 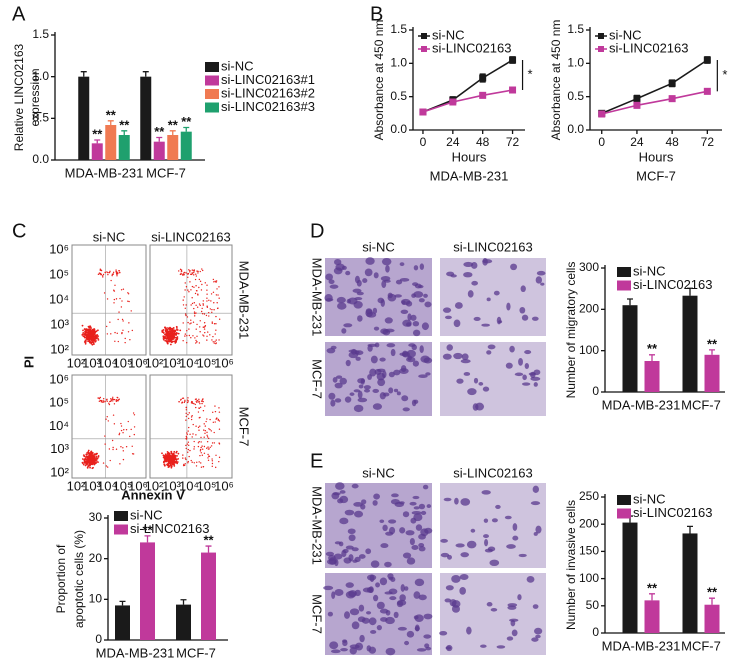 What do you see at coordinates (138, 485) in the screenshot?
I see `x-tick-label: 10⁶` at bounding box center [138, 485].